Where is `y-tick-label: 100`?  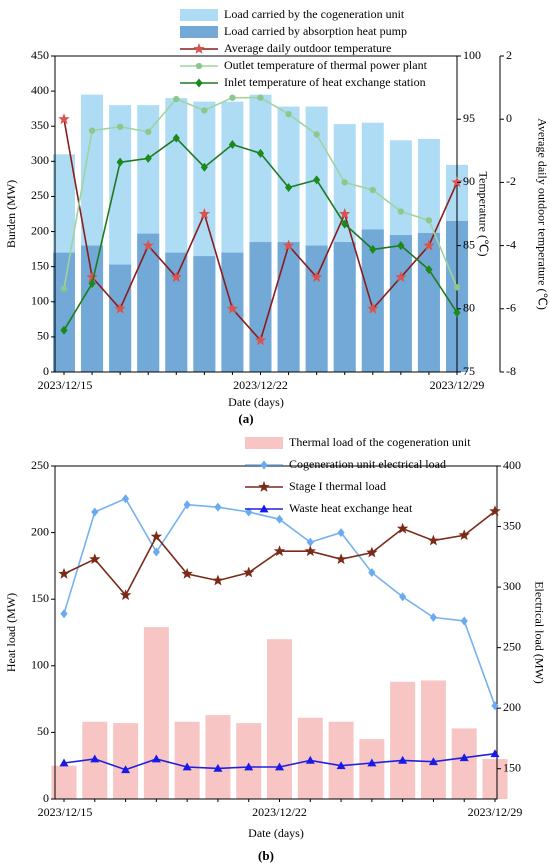 y-tick-label: 100 is located at coordinates (40, 301).